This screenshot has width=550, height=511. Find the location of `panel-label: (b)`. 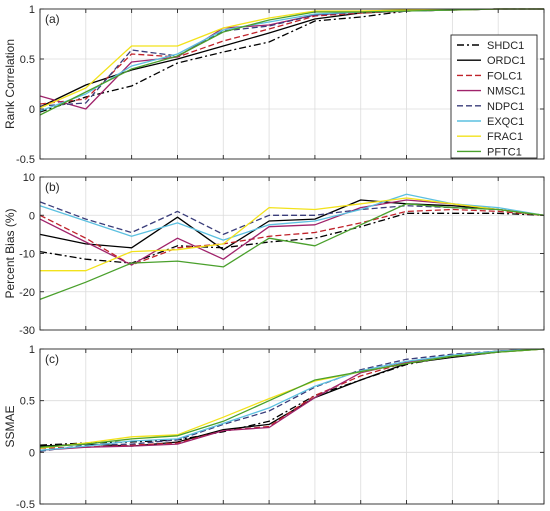

panel-label: (b) is located at coordinates (52, 187).